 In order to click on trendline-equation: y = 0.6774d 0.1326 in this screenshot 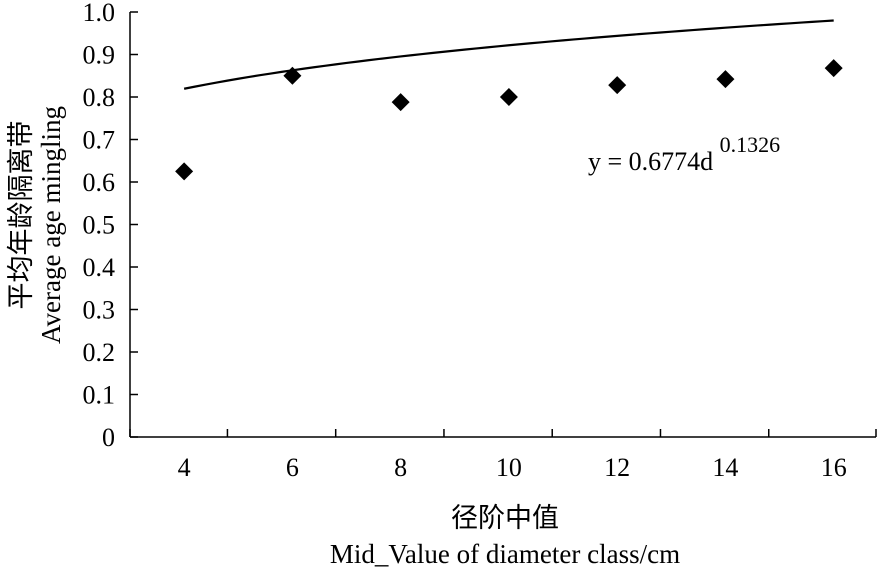, I will do `click(684, 154)`.